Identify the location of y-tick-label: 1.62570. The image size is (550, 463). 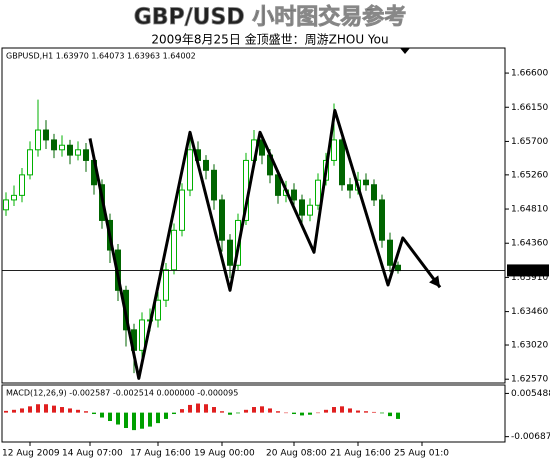
(529, 380).